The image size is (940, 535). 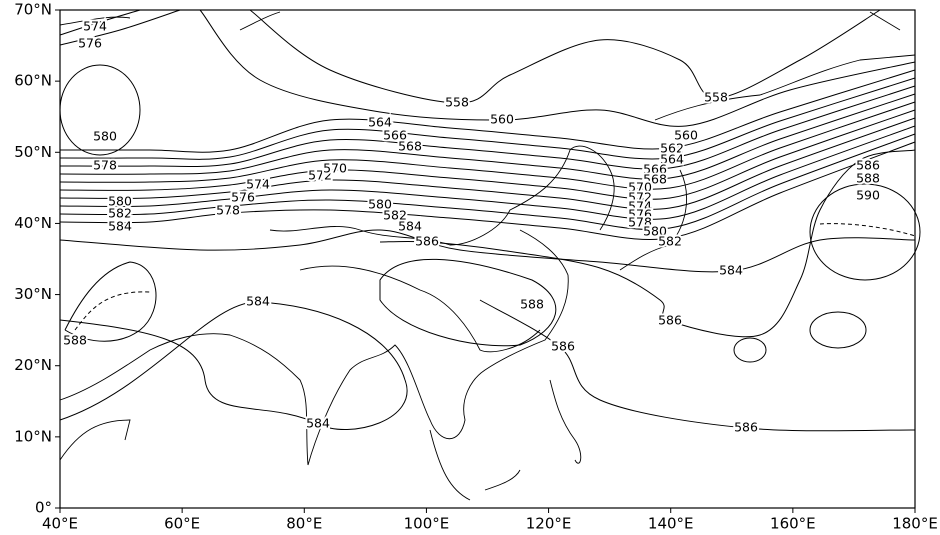 What do you see at coordinates (915, 524) in the screenshot?
I see `x-tick-label: 180°E` at bounding box center [915, 524].